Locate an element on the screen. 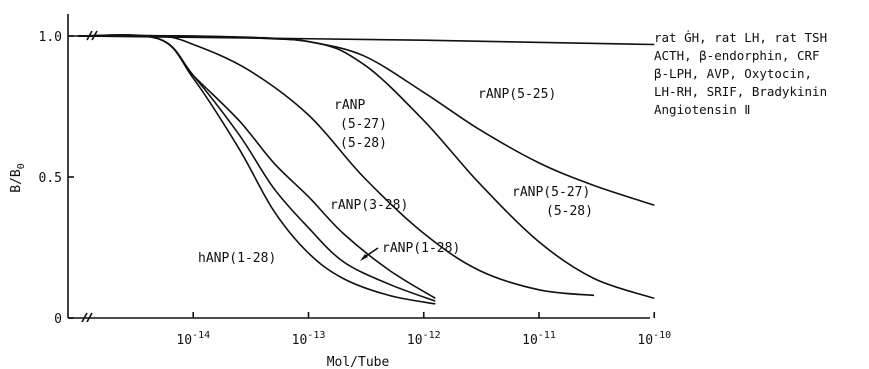 The image size is (869, 369). x-ticks: 10-14 10-13 10-12 10-11 10-10 is located at coordinates (423, 330).